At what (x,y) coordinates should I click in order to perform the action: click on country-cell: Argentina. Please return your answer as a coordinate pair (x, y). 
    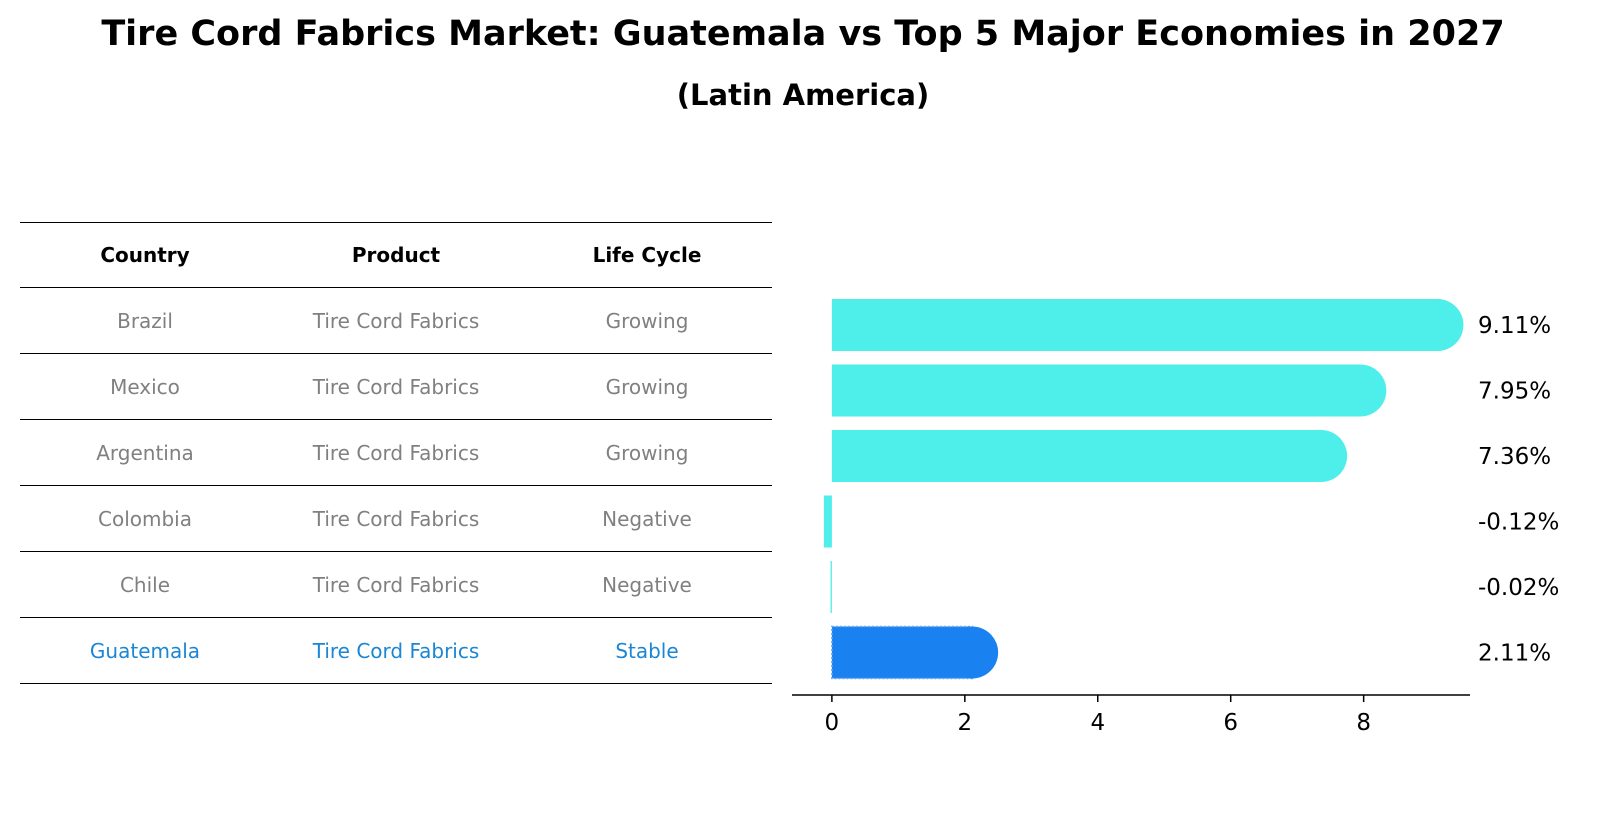
    Looking at the image, I should click on (145, 452).